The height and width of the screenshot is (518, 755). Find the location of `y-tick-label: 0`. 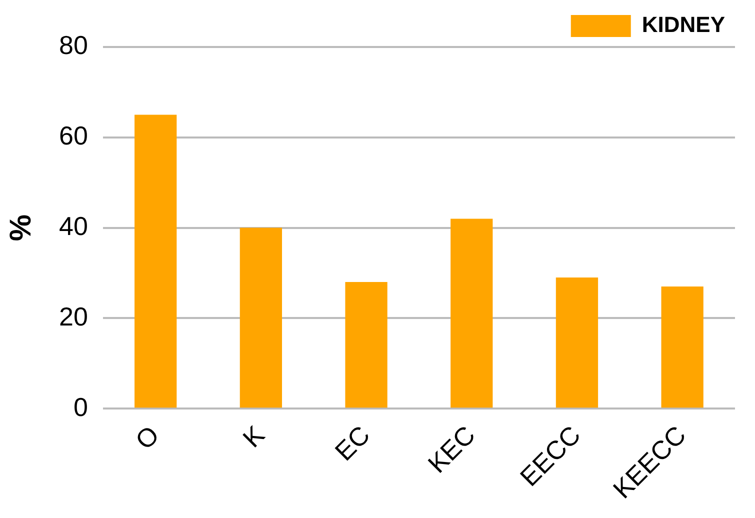

y-tick-label: 0 is located at coordinates (80, 407).